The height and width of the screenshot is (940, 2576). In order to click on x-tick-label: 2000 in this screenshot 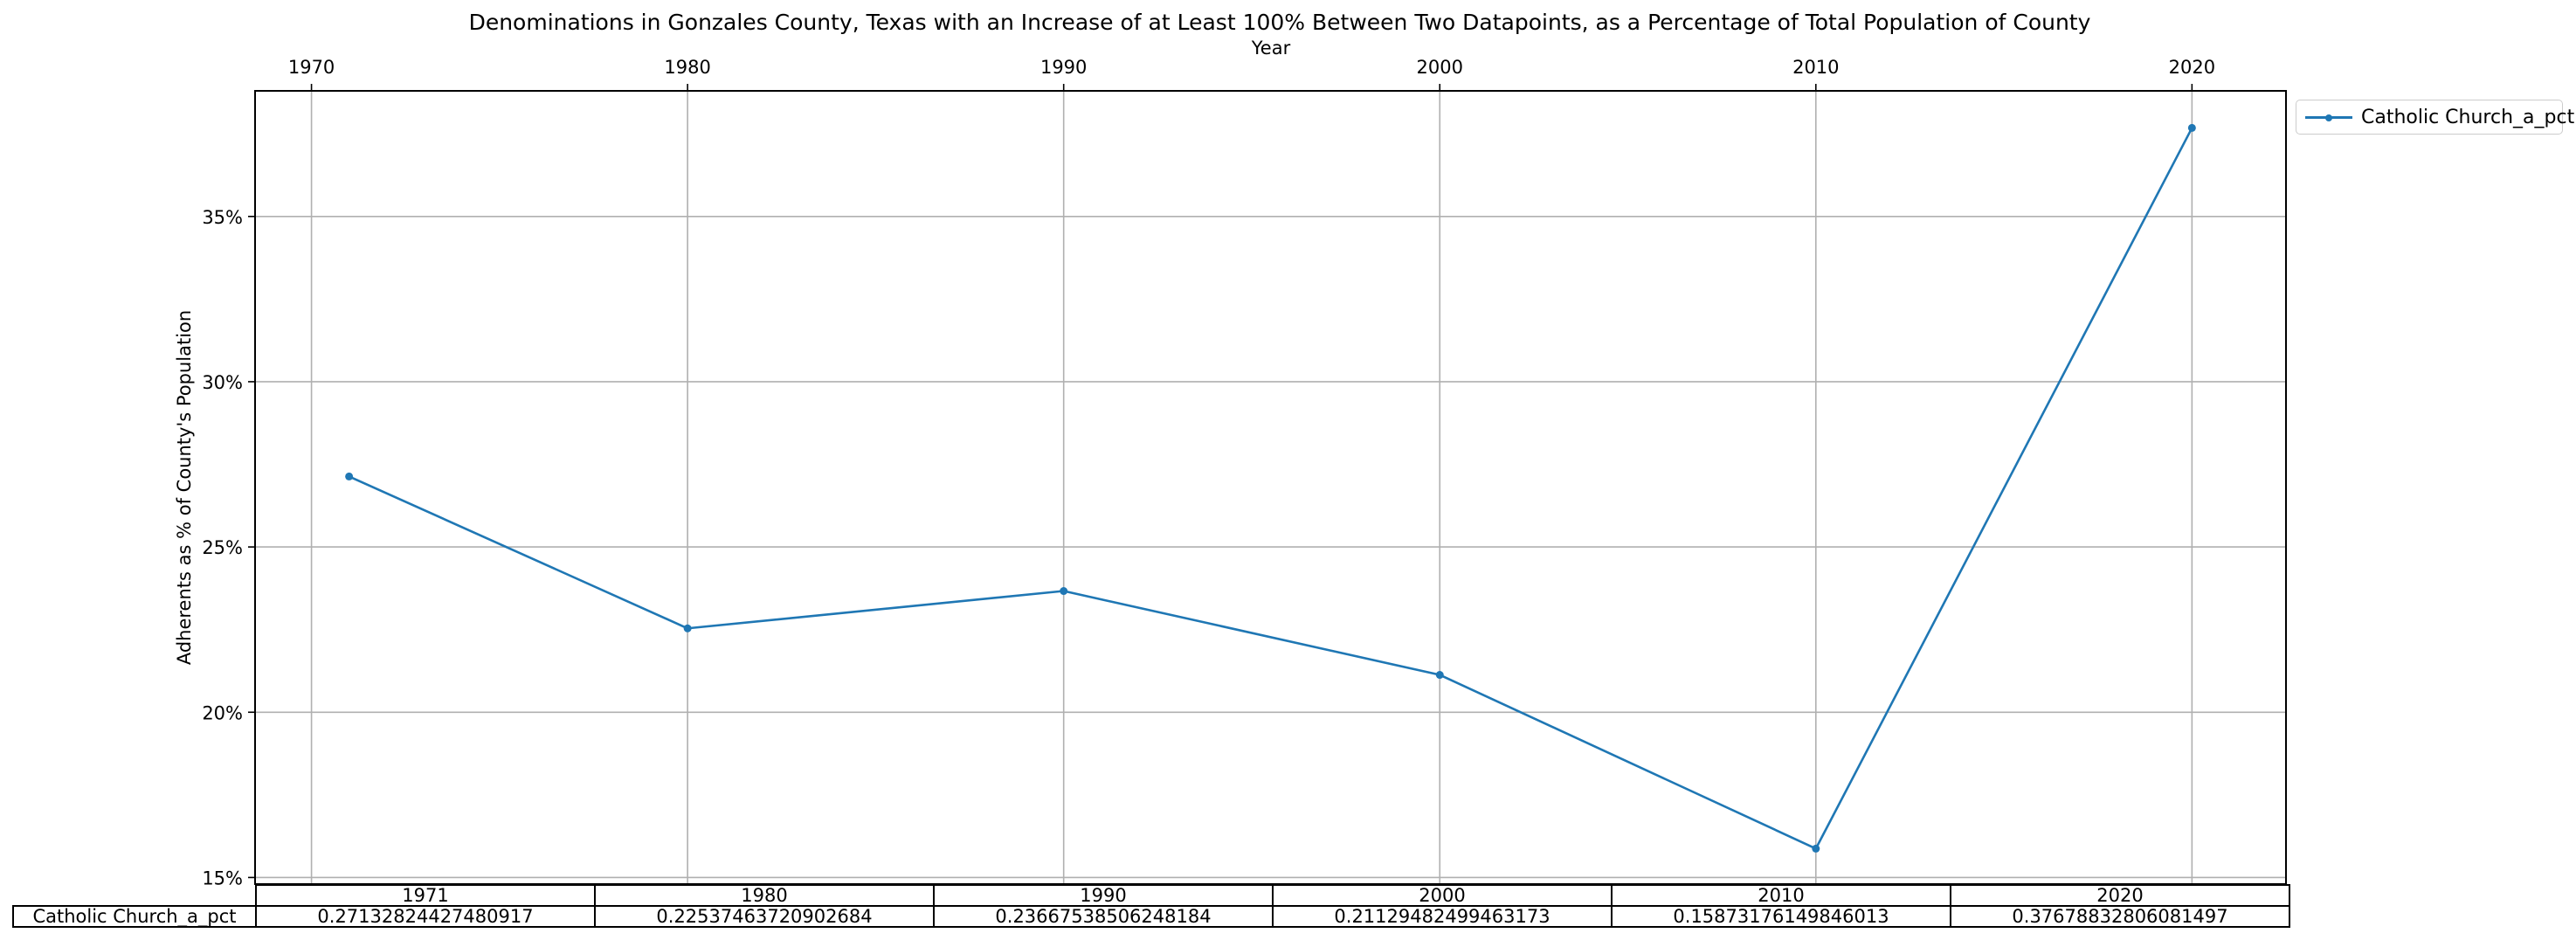, I will do `click(1440, 67)`.